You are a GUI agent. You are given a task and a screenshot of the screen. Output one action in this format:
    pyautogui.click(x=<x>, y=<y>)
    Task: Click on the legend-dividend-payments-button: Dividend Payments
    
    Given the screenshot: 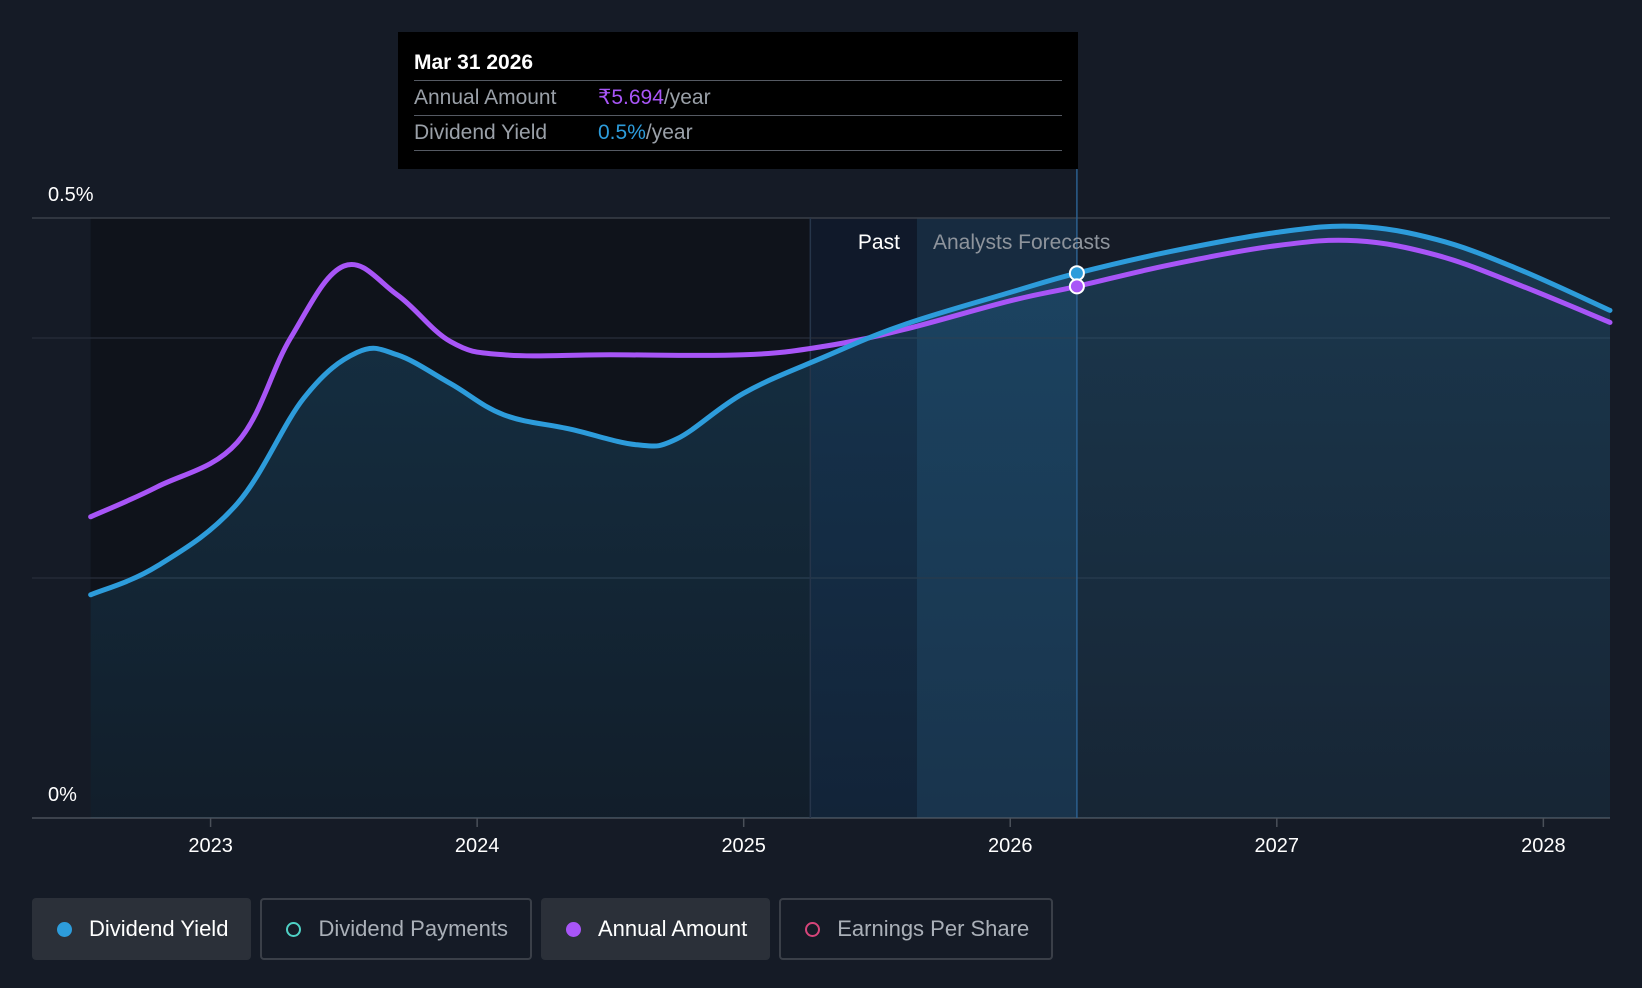 What is the action you would take?
    pyautogui.click(x=396, y=929)
    